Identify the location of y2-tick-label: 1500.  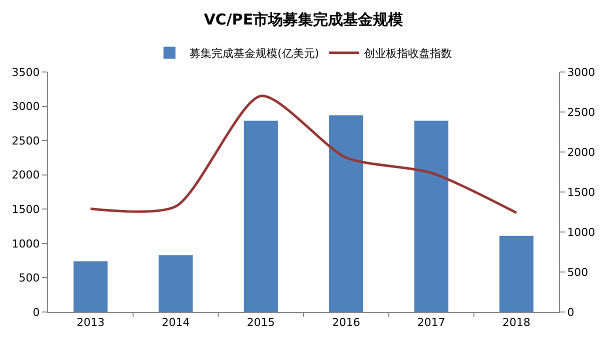
(581, 192).